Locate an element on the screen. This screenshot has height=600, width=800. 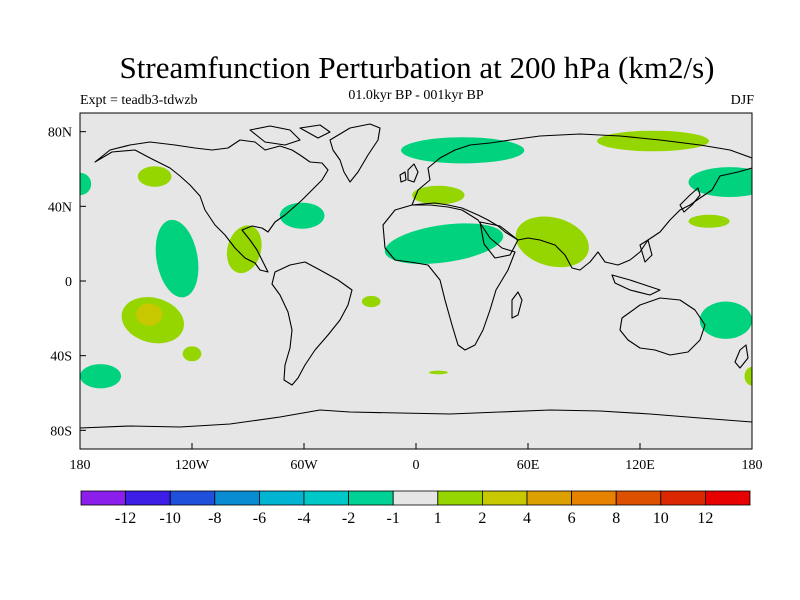
colorbar-label: -8 is located at coordinates (214, 518).